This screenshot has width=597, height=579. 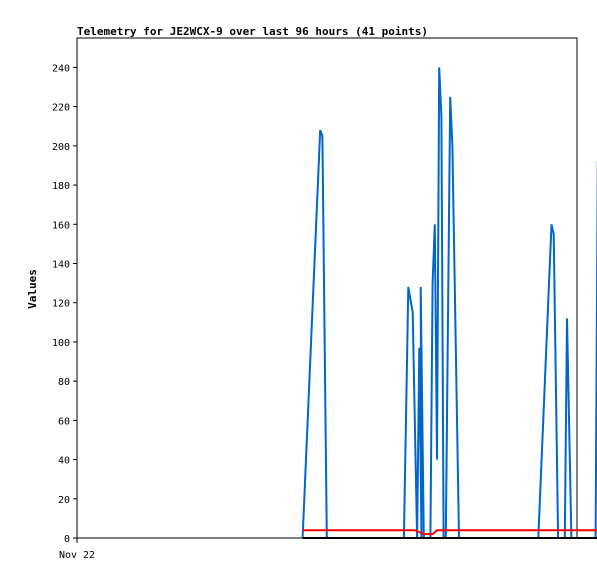 I want to click on y-tick-label: 180, so click(x=61, y=186).